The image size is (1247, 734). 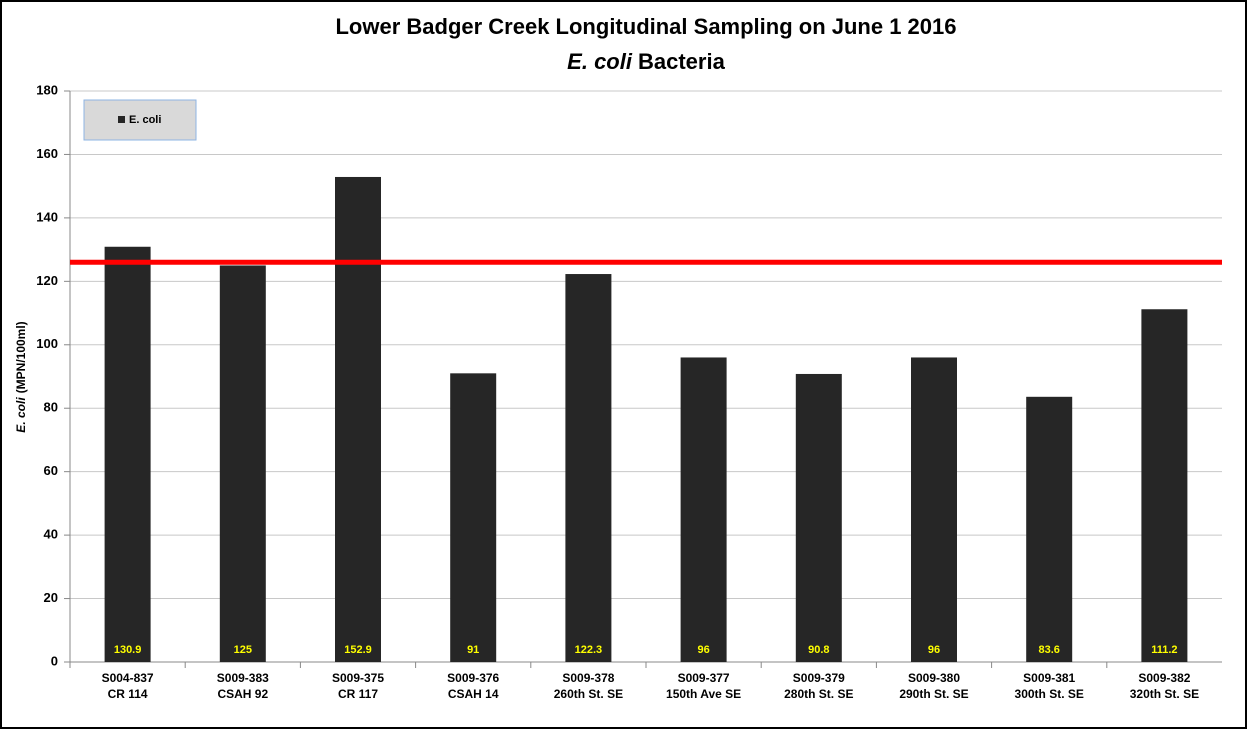 What do you see at coordinates (128, 650) in the screenshot?
I see `value-label: 130.9` at bounding box center [128, 650].